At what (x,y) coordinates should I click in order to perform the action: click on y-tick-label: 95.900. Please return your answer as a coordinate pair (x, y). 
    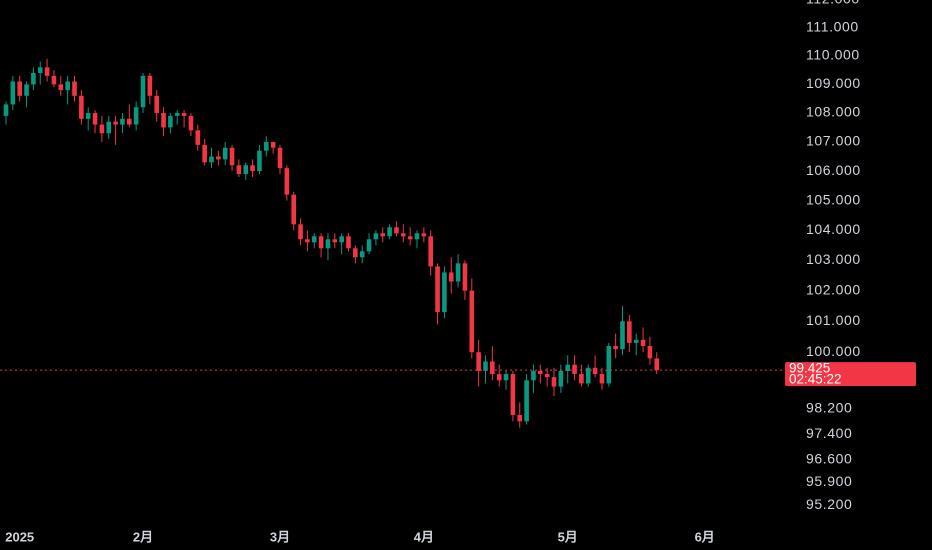
    Looking at the image, I should click on (829, 481).